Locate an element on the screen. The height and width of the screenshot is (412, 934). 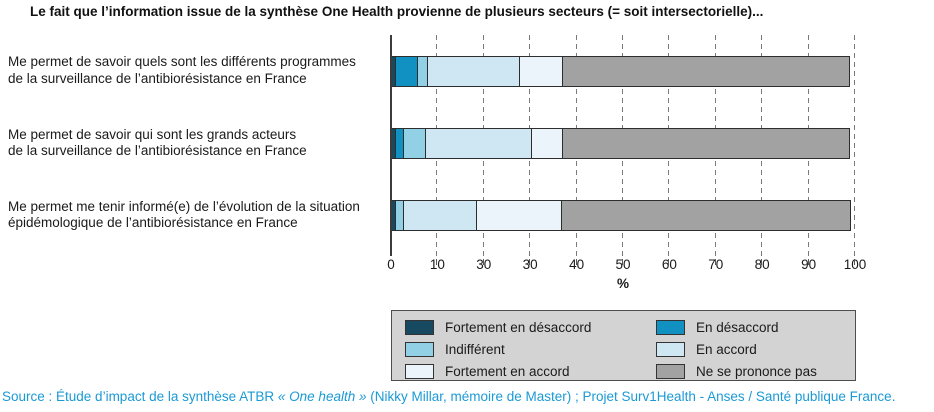
x-tick-label: 80 is located at coordinates (762, 264).